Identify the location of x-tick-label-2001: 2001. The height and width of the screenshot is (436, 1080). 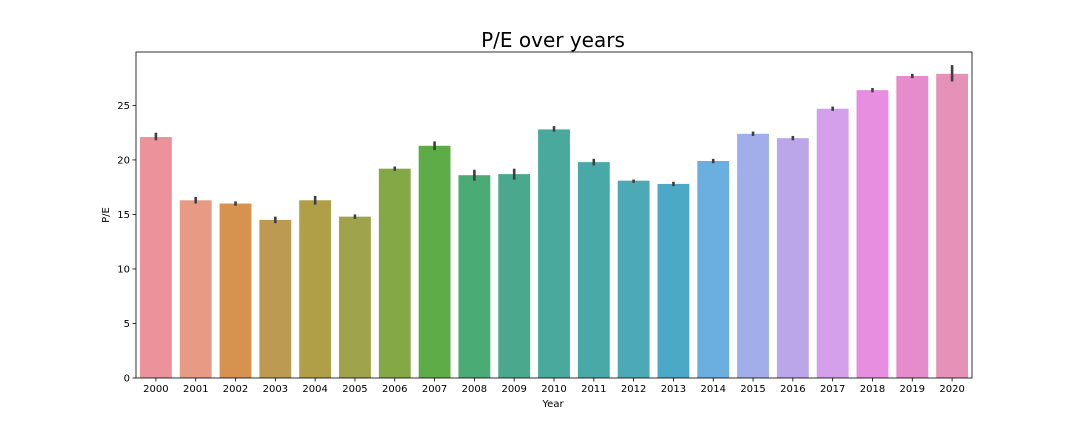
(195, 389).